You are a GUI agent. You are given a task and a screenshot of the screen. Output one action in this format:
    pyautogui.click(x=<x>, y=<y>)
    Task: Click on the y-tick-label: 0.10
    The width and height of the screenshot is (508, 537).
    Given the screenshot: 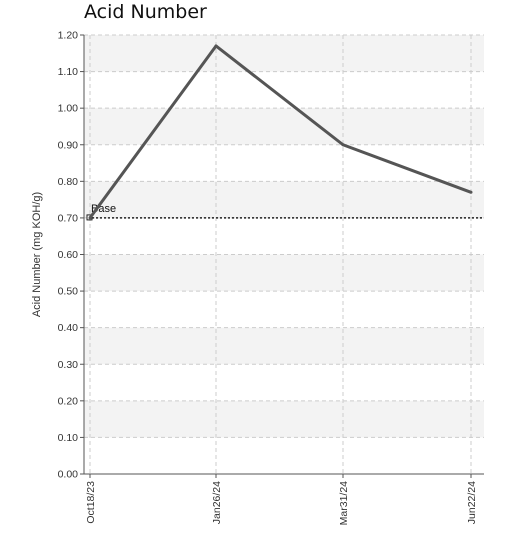 What is the action you would take?
    pyautogui.click(x=68, y=438)
    